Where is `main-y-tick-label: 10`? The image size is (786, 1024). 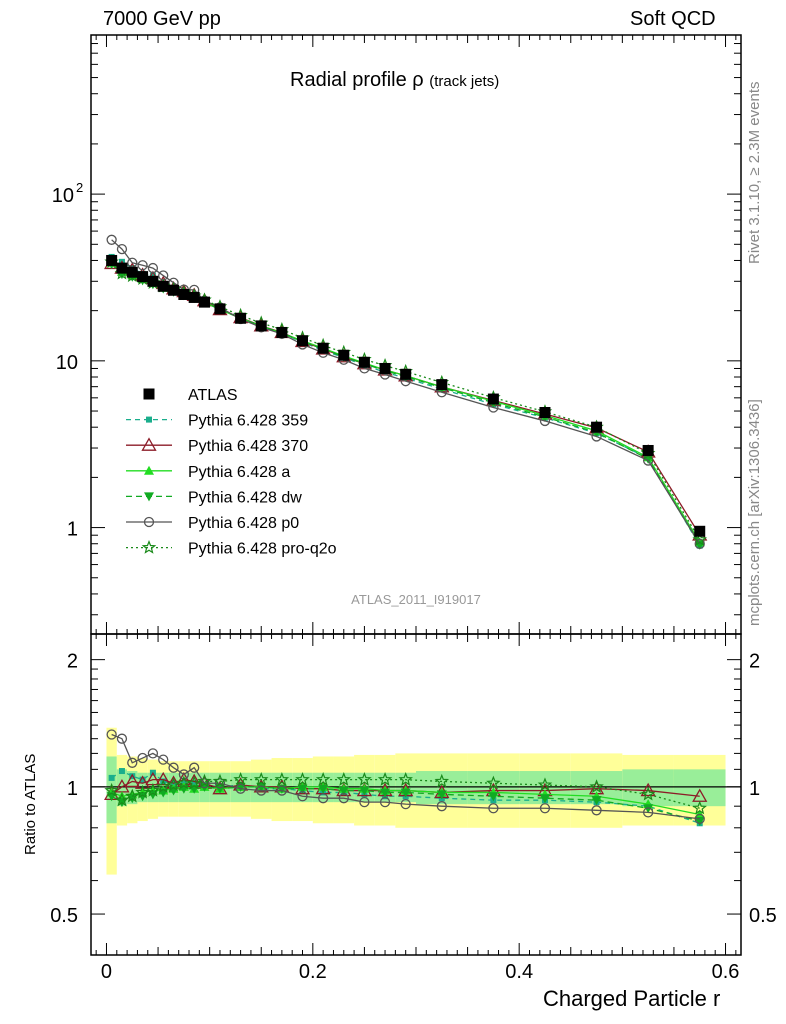 main-y-tick-label: 10 is located at coordinates (67, 363).